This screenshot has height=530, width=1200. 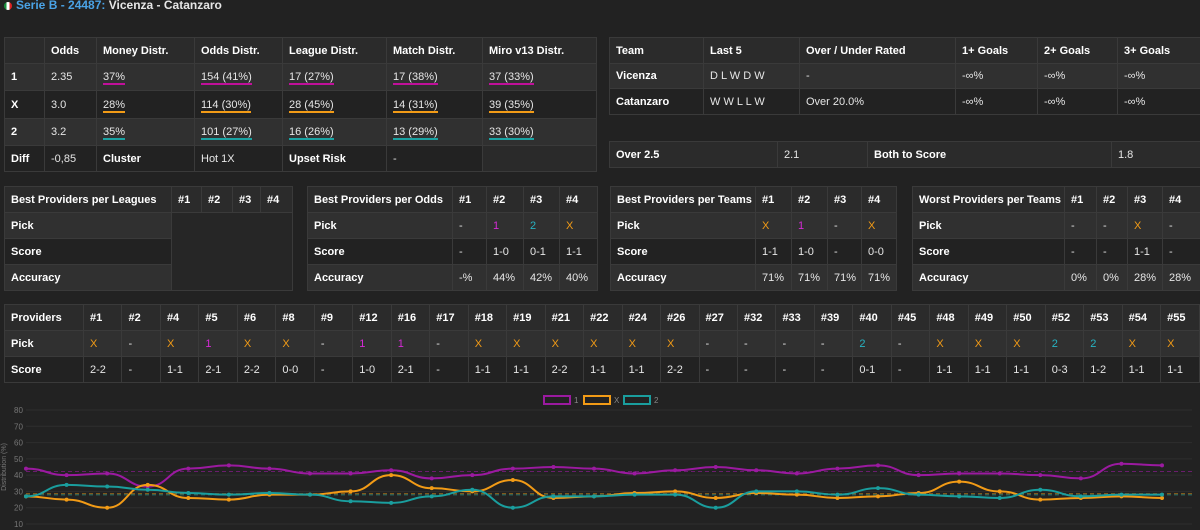 I want to click on col-header: #3, so click(x=844, y=199).